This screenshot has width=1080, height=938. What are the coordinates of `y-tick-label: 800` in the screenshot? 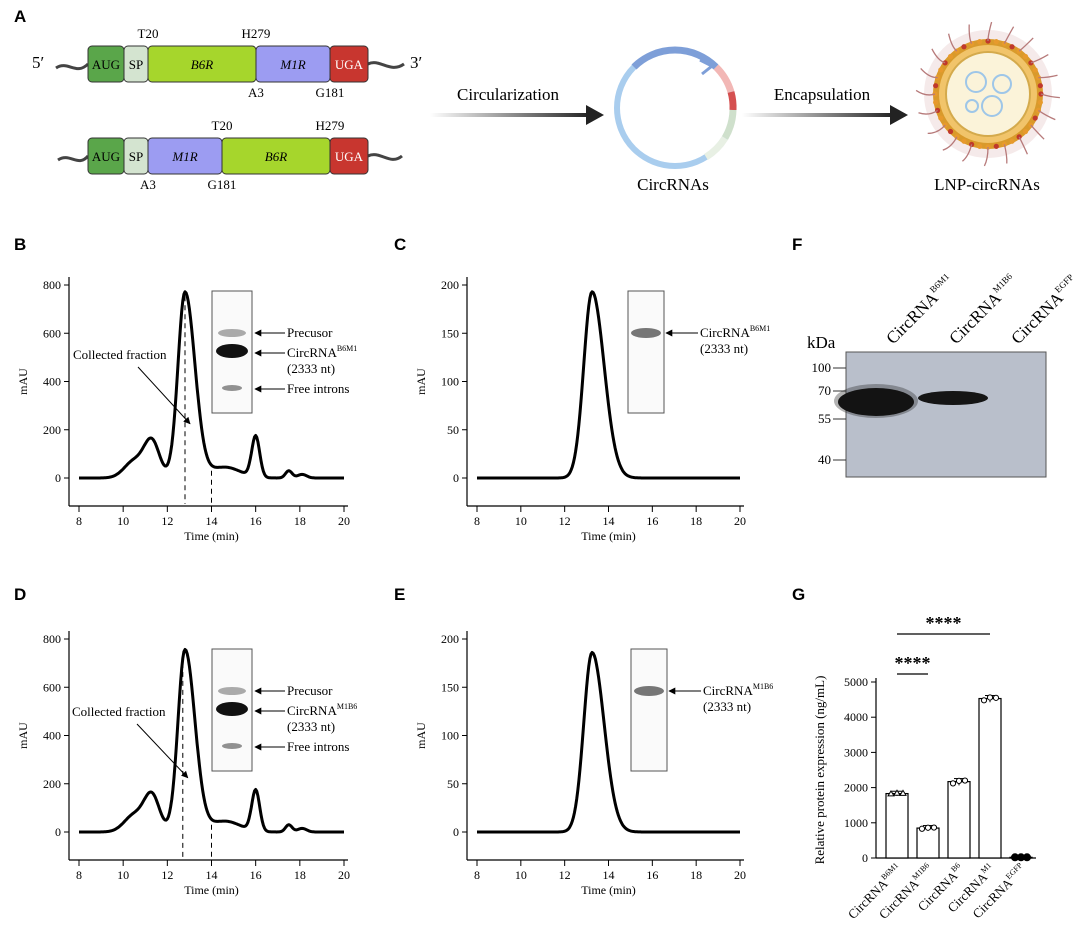 It's located at (52, 639).